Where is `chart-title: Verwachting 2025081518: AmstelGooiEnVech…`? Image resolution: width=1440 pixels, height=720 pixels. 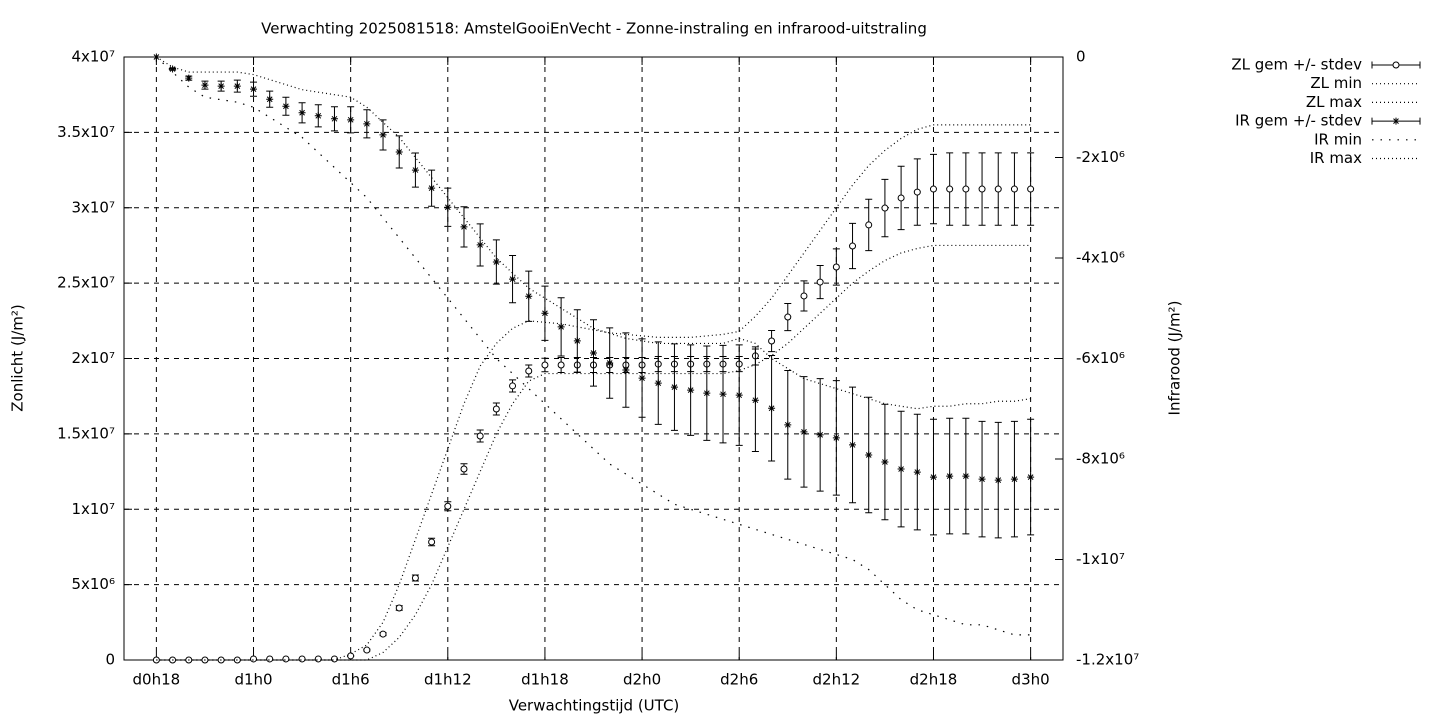 chart-title: Verwachting 2025081518: AmstelGooiEnVech… is located at coordinates (594, 29).